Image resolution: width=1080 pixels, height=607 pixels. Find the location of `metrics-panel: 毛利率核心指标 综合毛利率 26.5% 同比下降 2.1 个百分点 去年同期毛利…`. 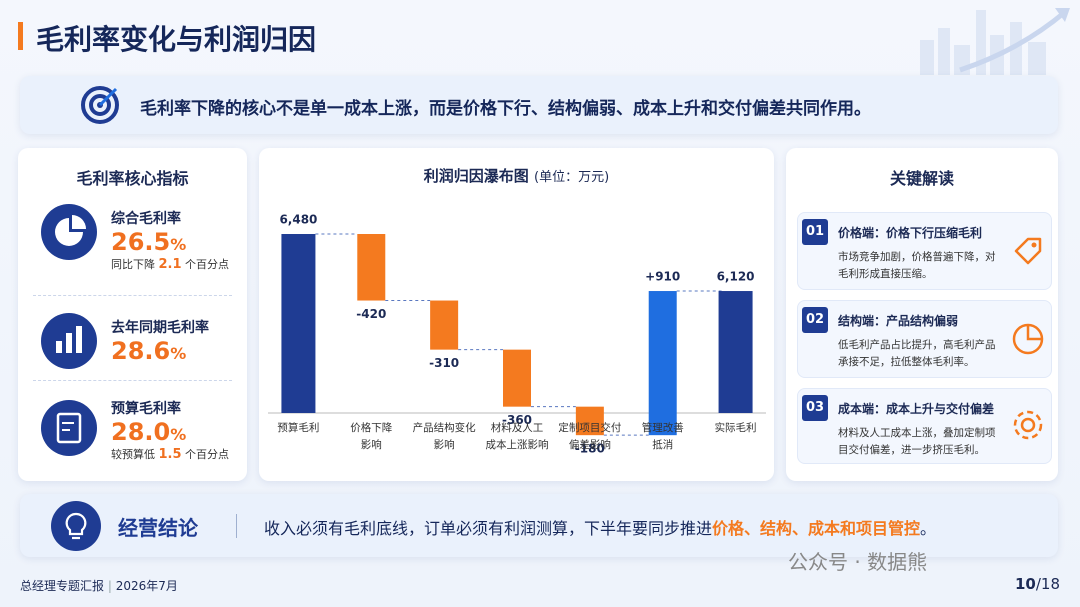

metrics-panel: 毛利率核心指标 综合毛利率 26.5% 同比下降 2.1 个百分点 去年同期毛利… is located at coordinates (132, 314).